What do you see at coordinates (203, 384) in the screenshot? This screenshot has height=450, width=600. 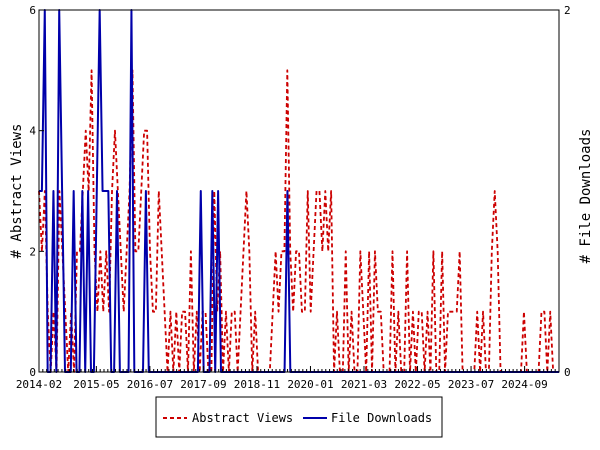 I see `x-tick-label: 2017-09` at bounding box center [203, 384].